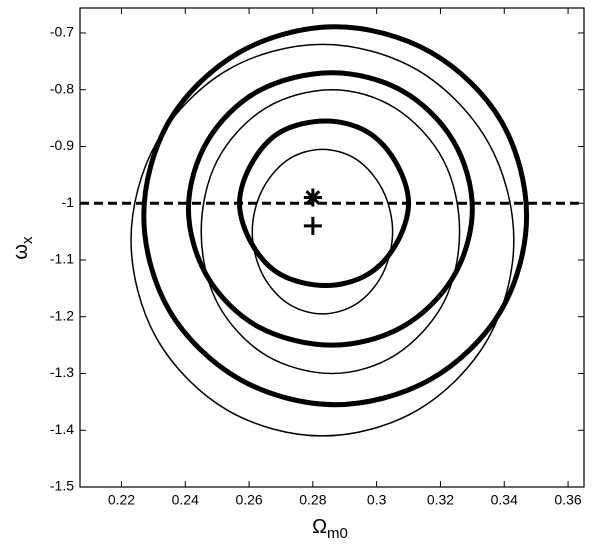  Describe the element at coordinates (62, 32) in the screenshot. I see `y-tick-label: -0.7` at that location.